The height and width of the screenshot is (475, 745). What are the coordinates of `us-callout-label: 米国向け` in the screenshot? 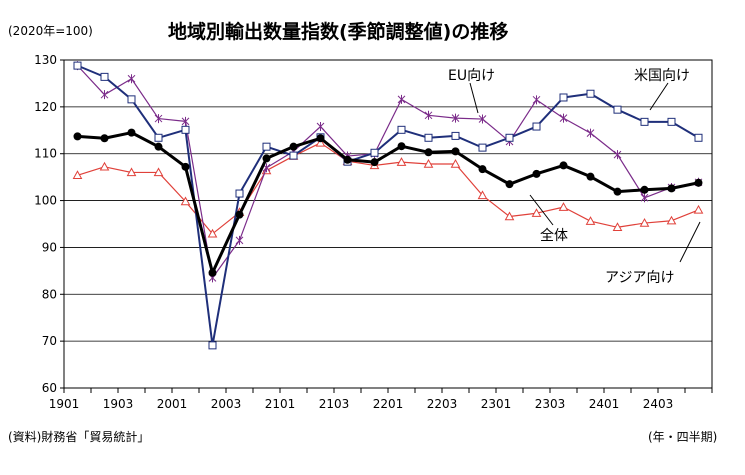 It's located at (662, 76).